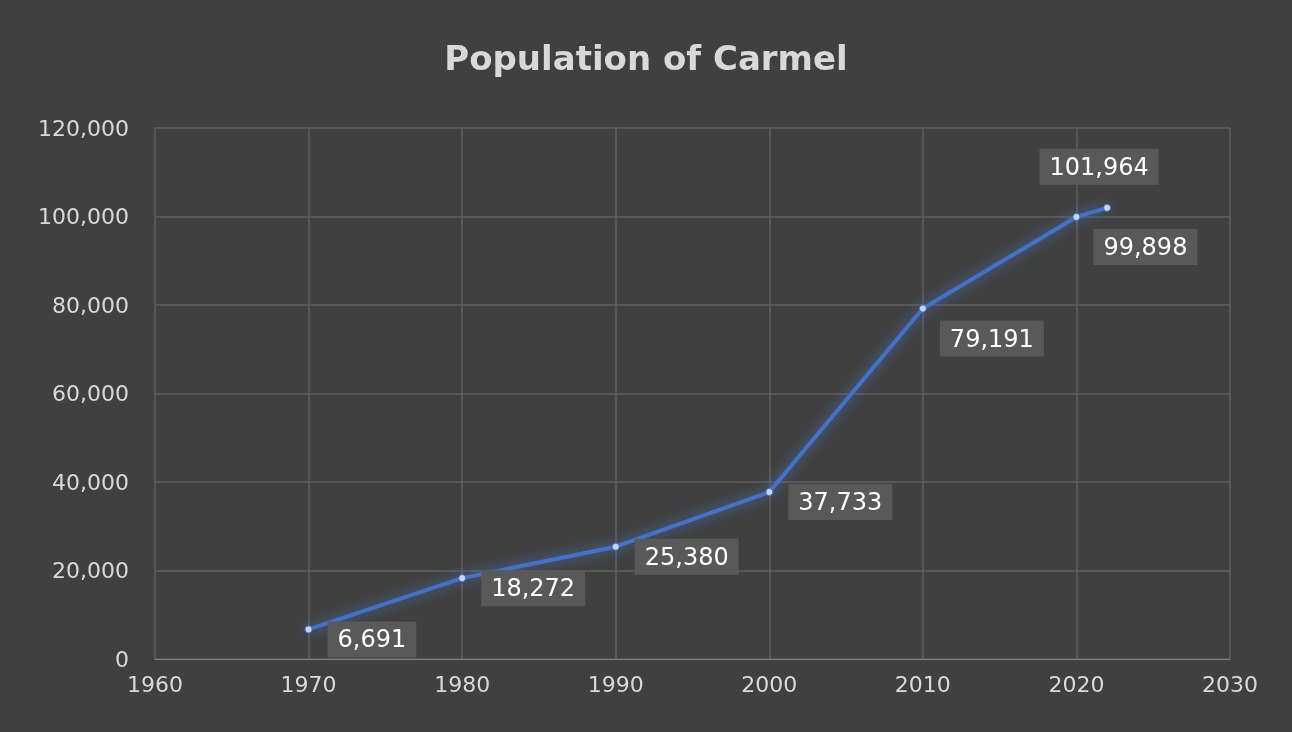 The height and width of the screenshot is (732, 1292). What do you see at coordinates (1076, 684) in the screenshot?
I see `x-tick-label: 2020` at bounding box center [1076, 684].